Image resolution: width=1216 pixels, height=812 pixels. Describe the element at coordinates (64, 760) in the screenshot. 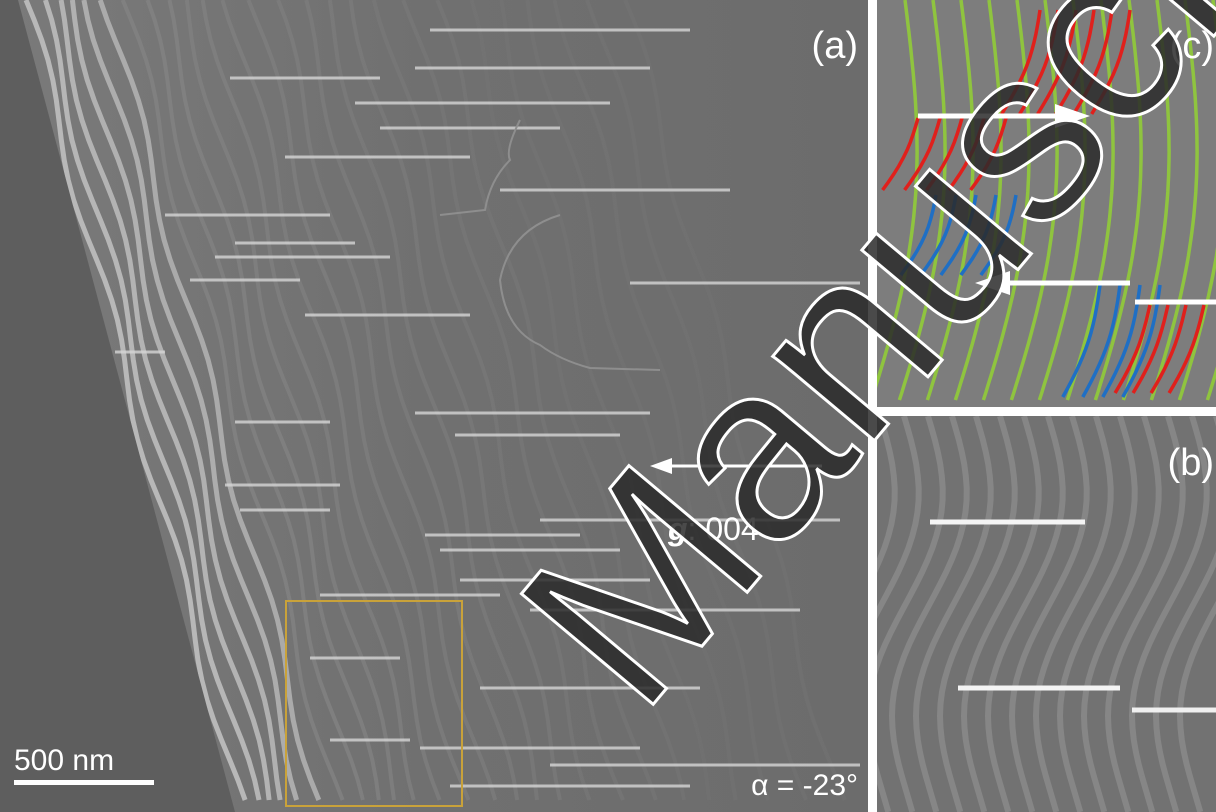

I see `scale-label: 500 nm` at that location.